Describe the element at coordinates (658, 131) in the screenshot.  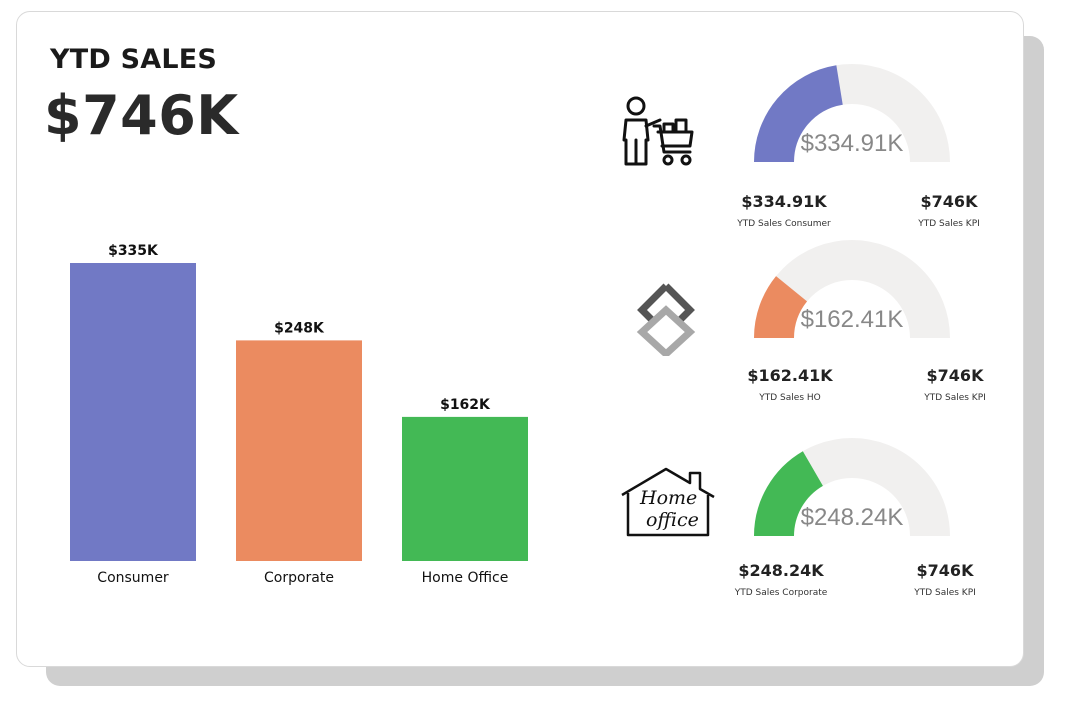
I see `shopper-cart-icon` at that location.